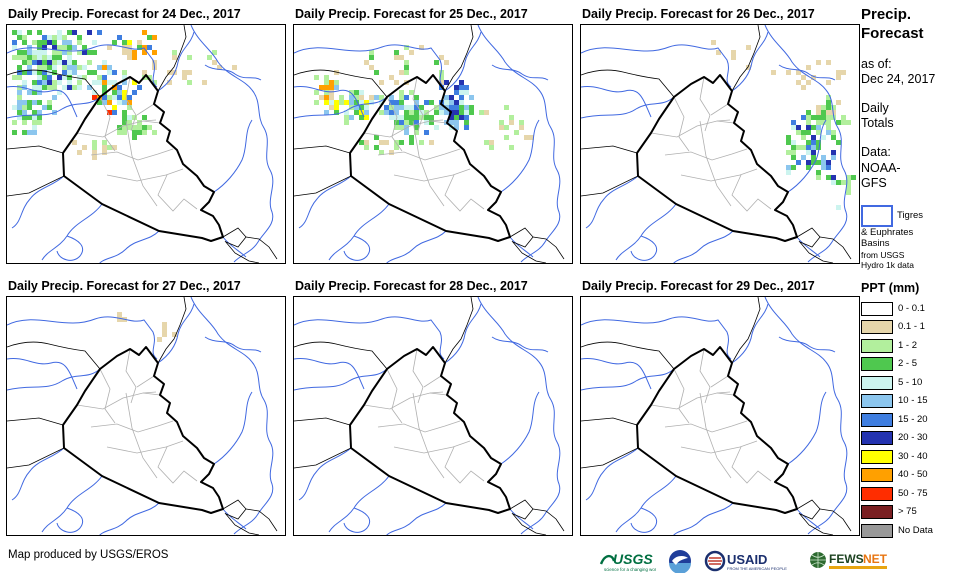 This screenshot has height=576, width=967. What do you see at coordinates (890, 288) in the screenshot?
I see `ppt-legend-title: PPT (mm)` at bounding box center [890, 288].